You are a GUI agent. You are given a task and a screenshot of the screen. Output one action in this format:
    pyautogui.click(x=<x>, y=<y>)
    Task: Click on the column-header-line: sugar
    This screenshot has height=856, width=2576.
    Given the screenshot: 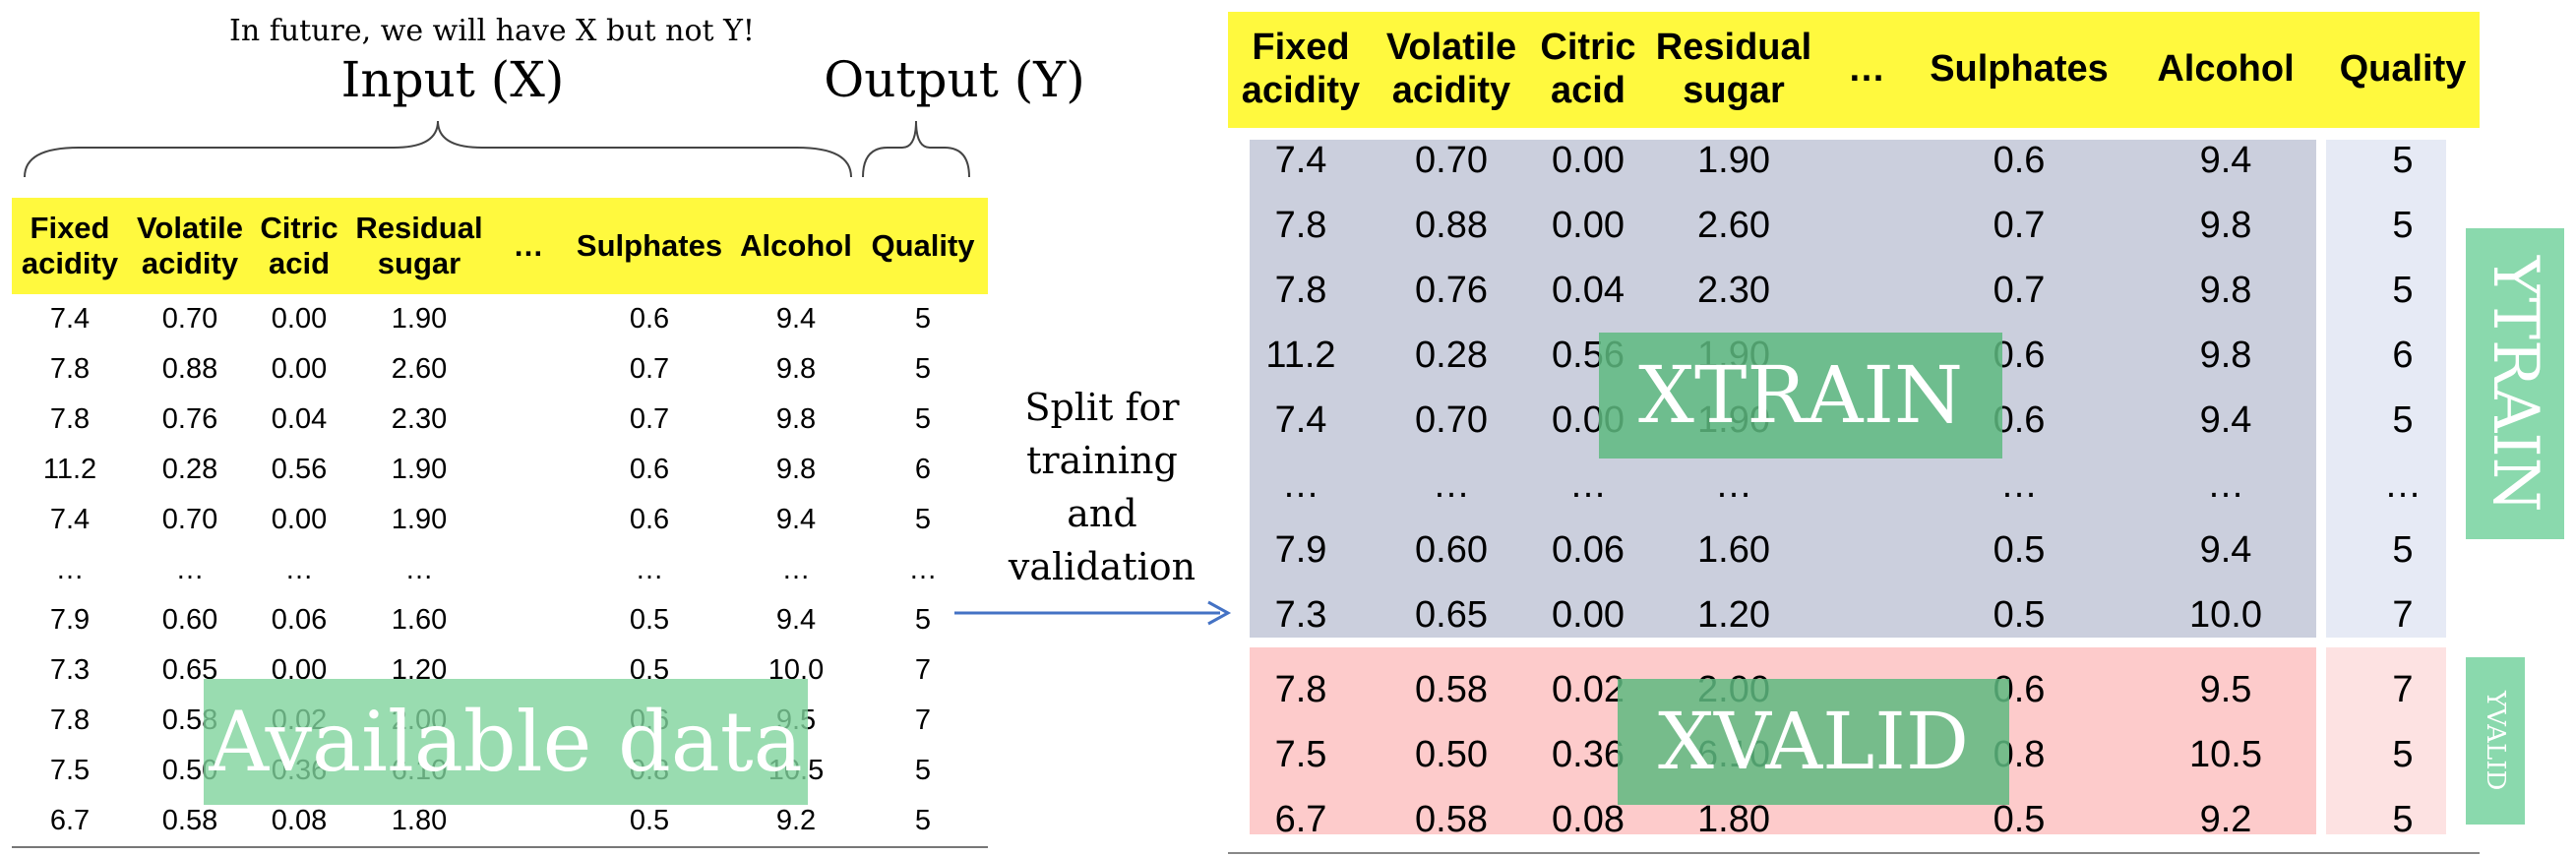 What is the action you would take?
    pyautogui.click(x=1734, y=90)
    